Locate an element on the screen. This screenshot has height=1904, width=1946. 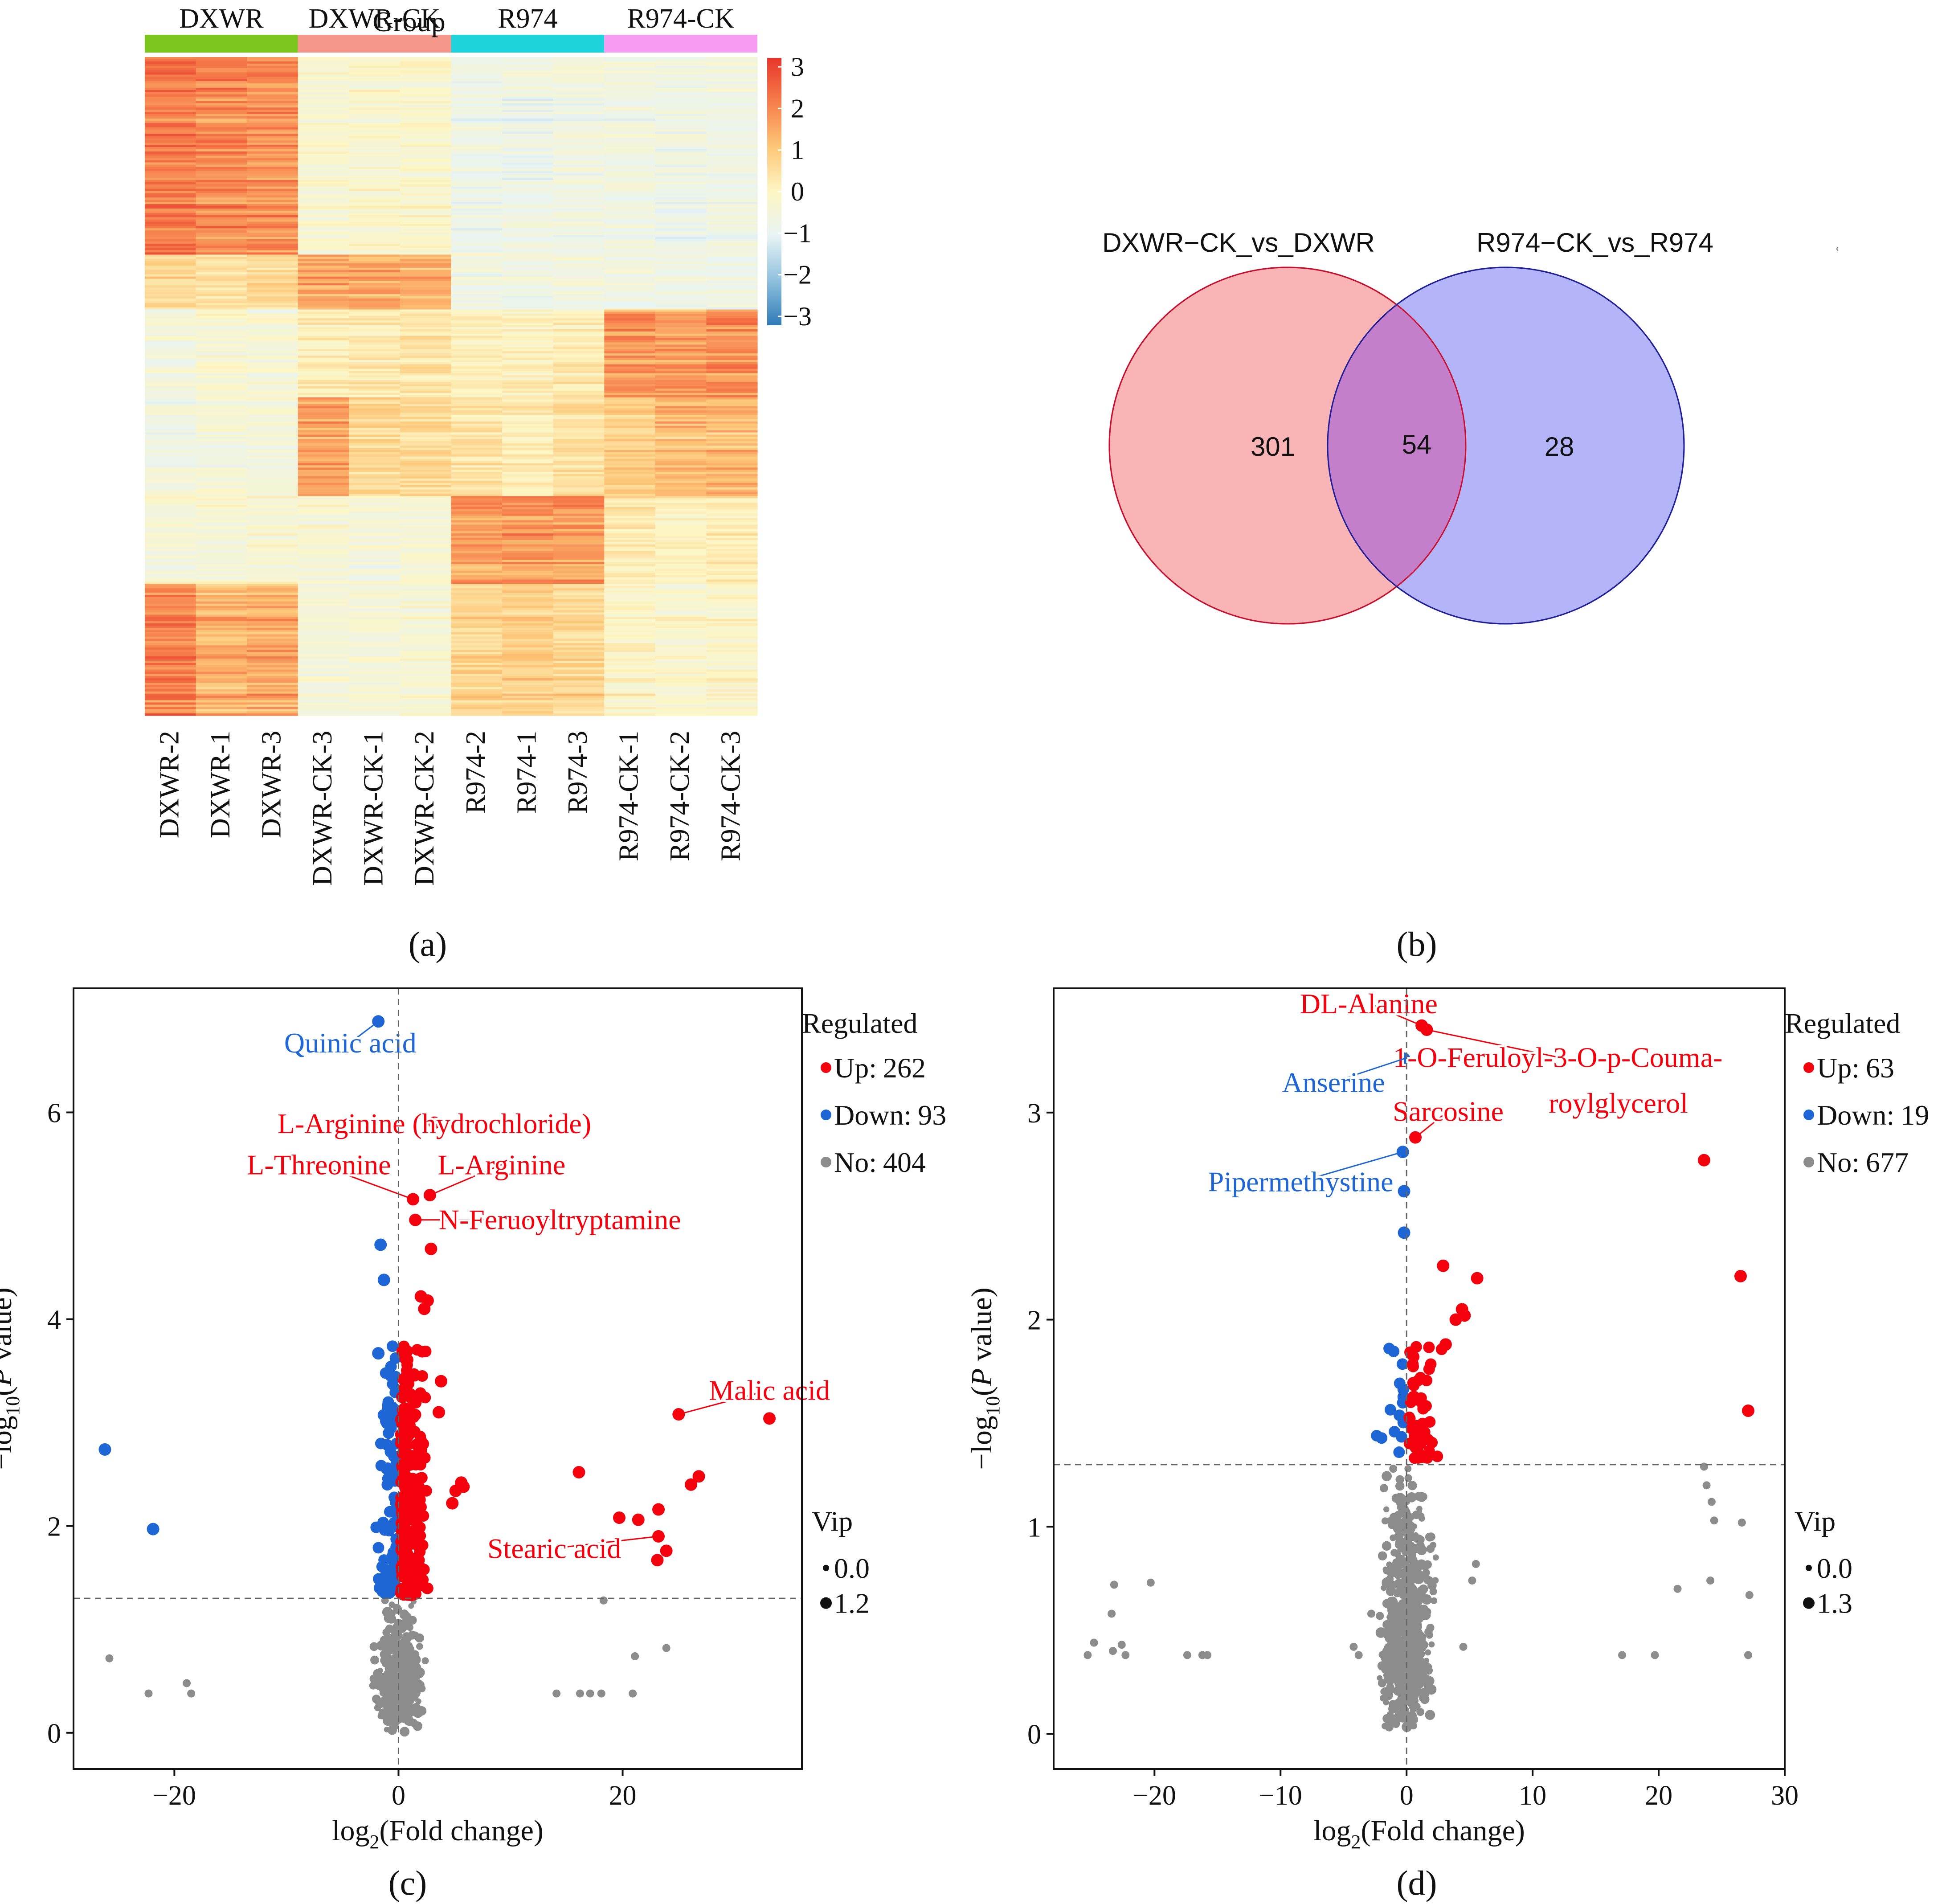
legend-vip-entry: 1.2 is located at coordinates (852, 1603).